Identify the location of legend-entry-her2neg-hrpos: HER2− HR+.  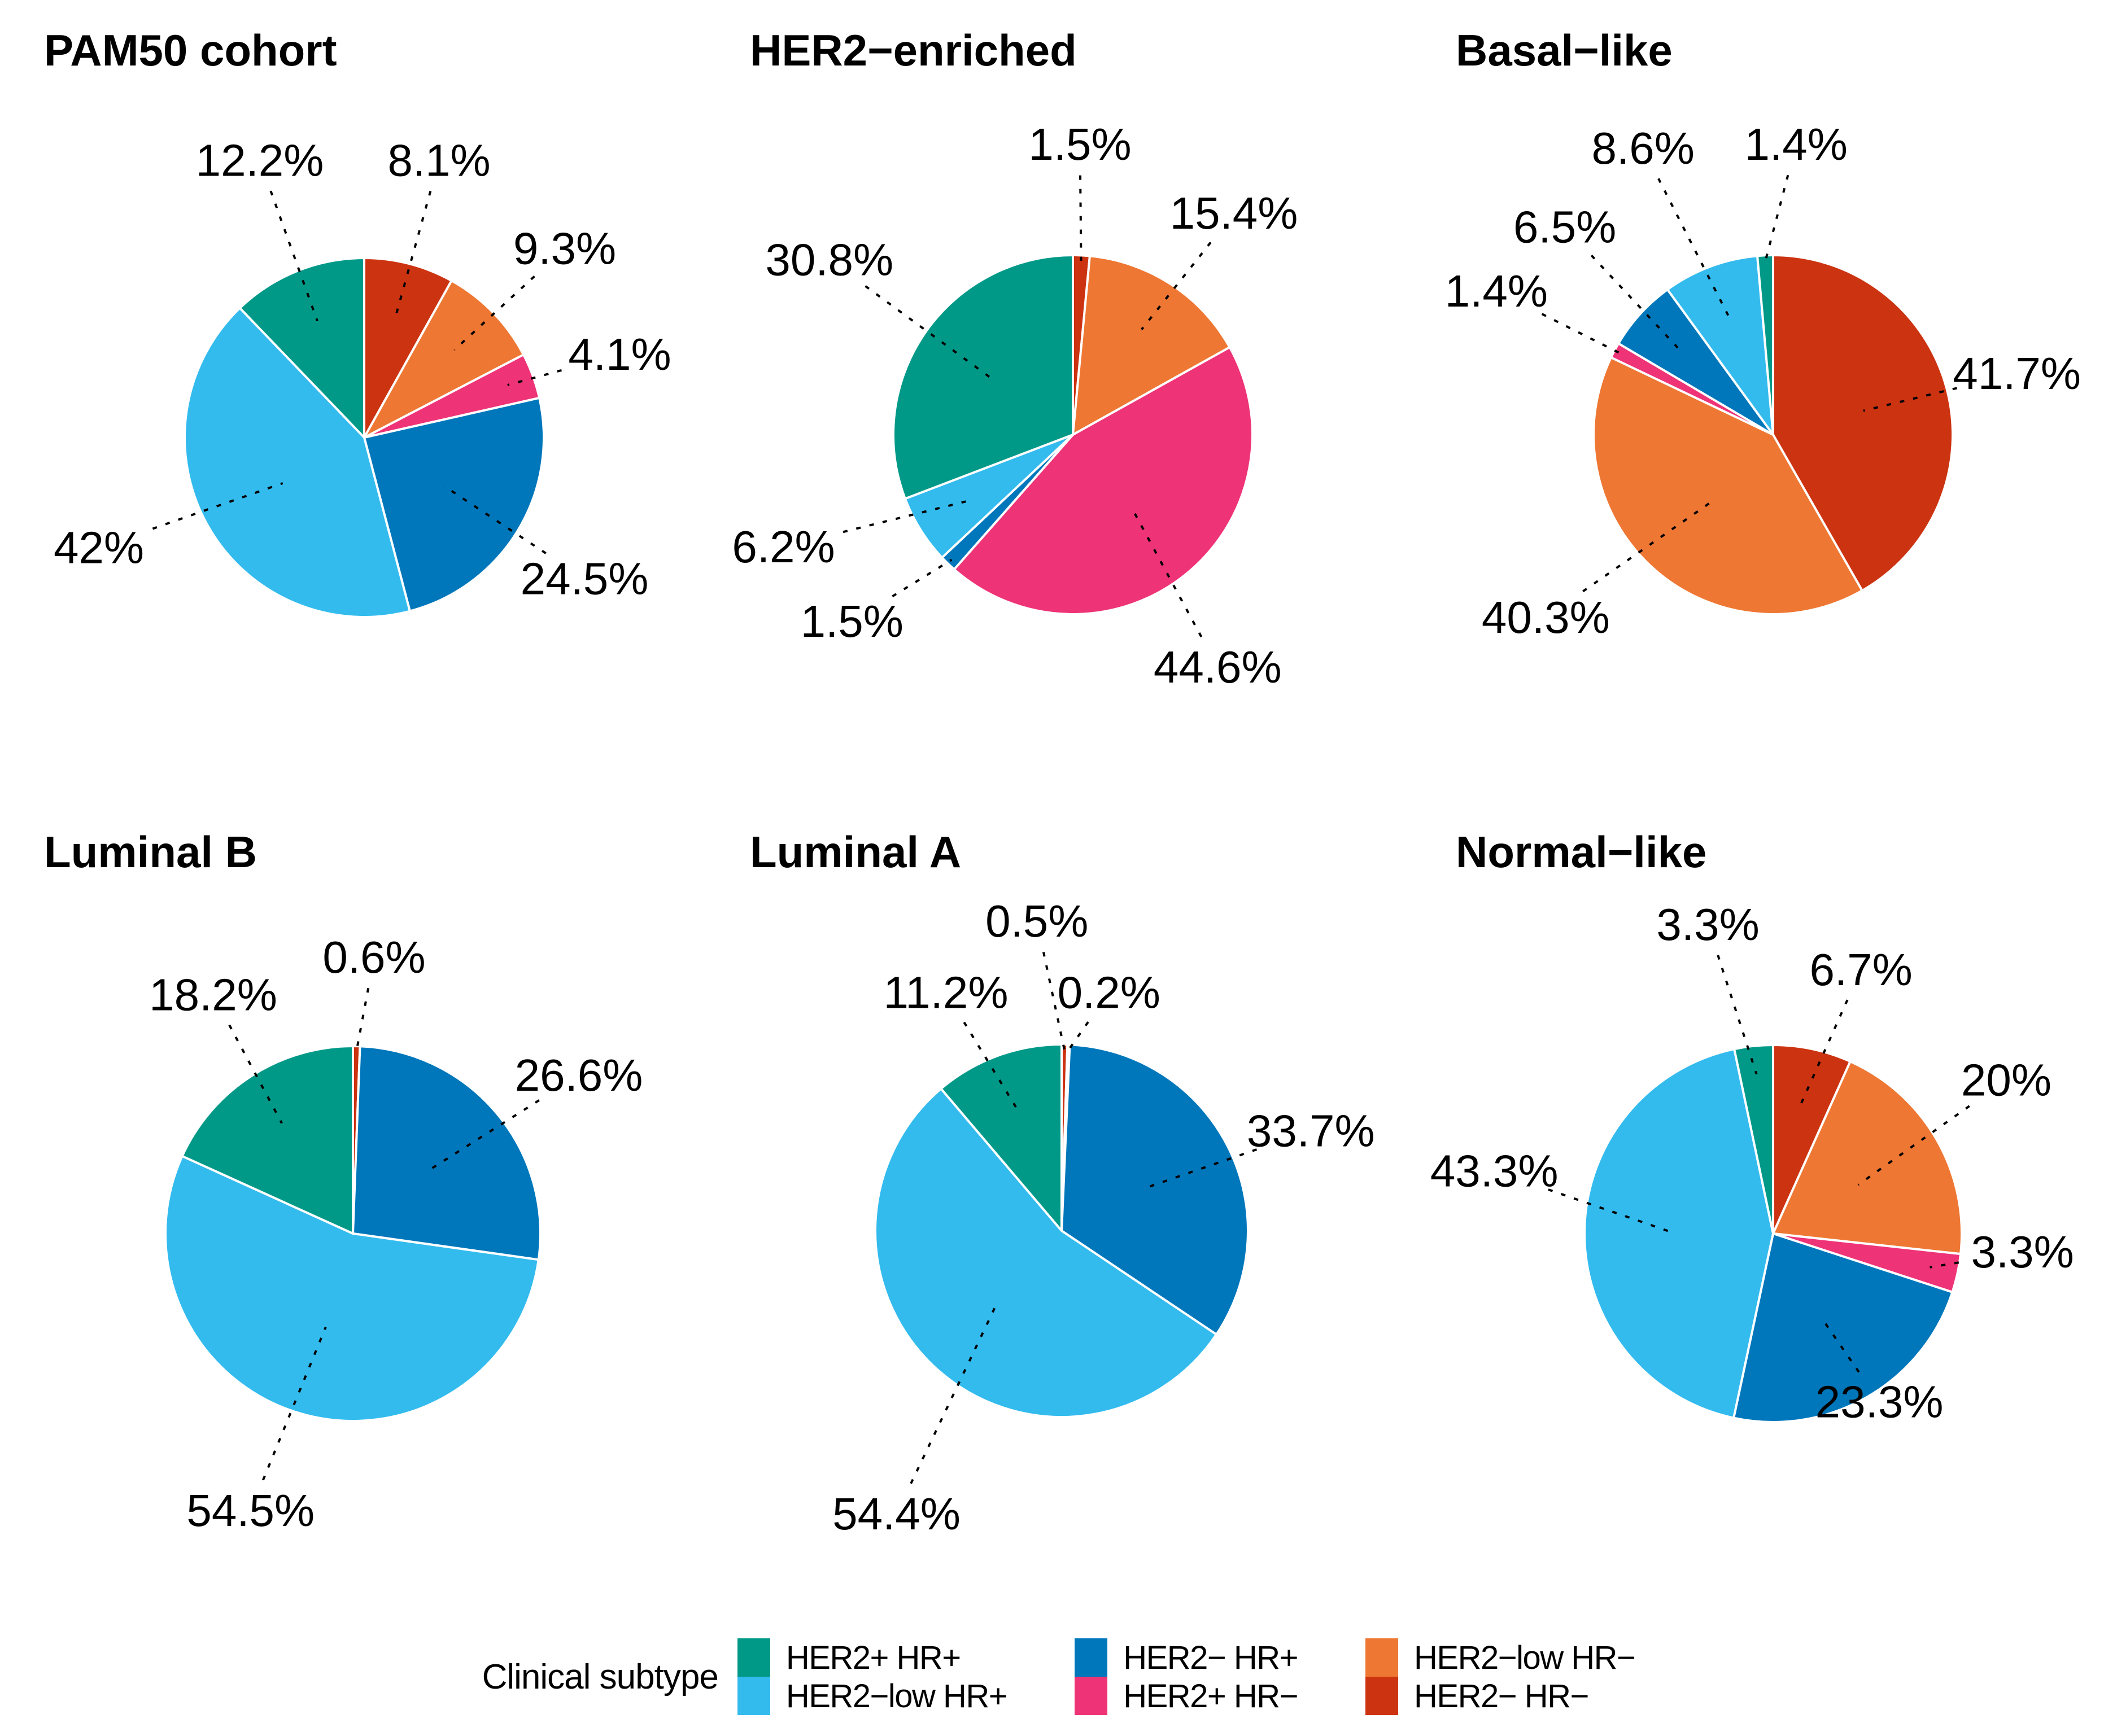
(1187, 1658).